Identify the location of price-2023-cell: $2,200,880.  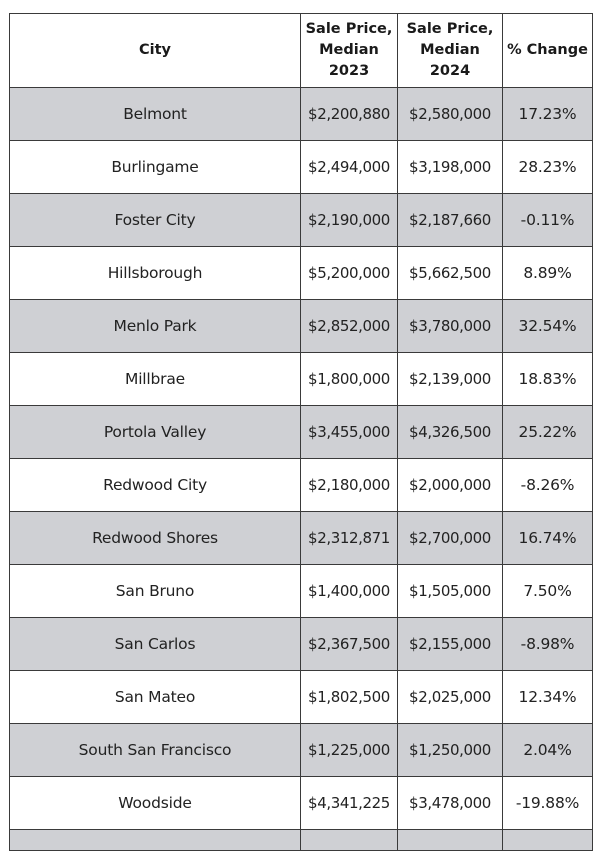
(349, 114).